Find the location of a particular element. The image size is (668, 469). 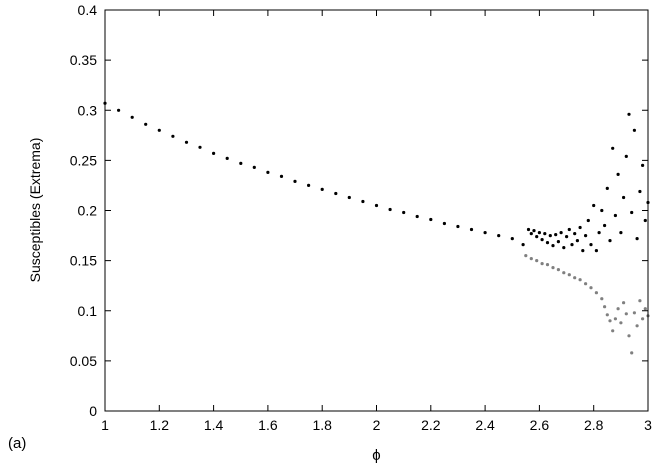

x-tick-label: 2.2 is located at coordinates (431, 425).